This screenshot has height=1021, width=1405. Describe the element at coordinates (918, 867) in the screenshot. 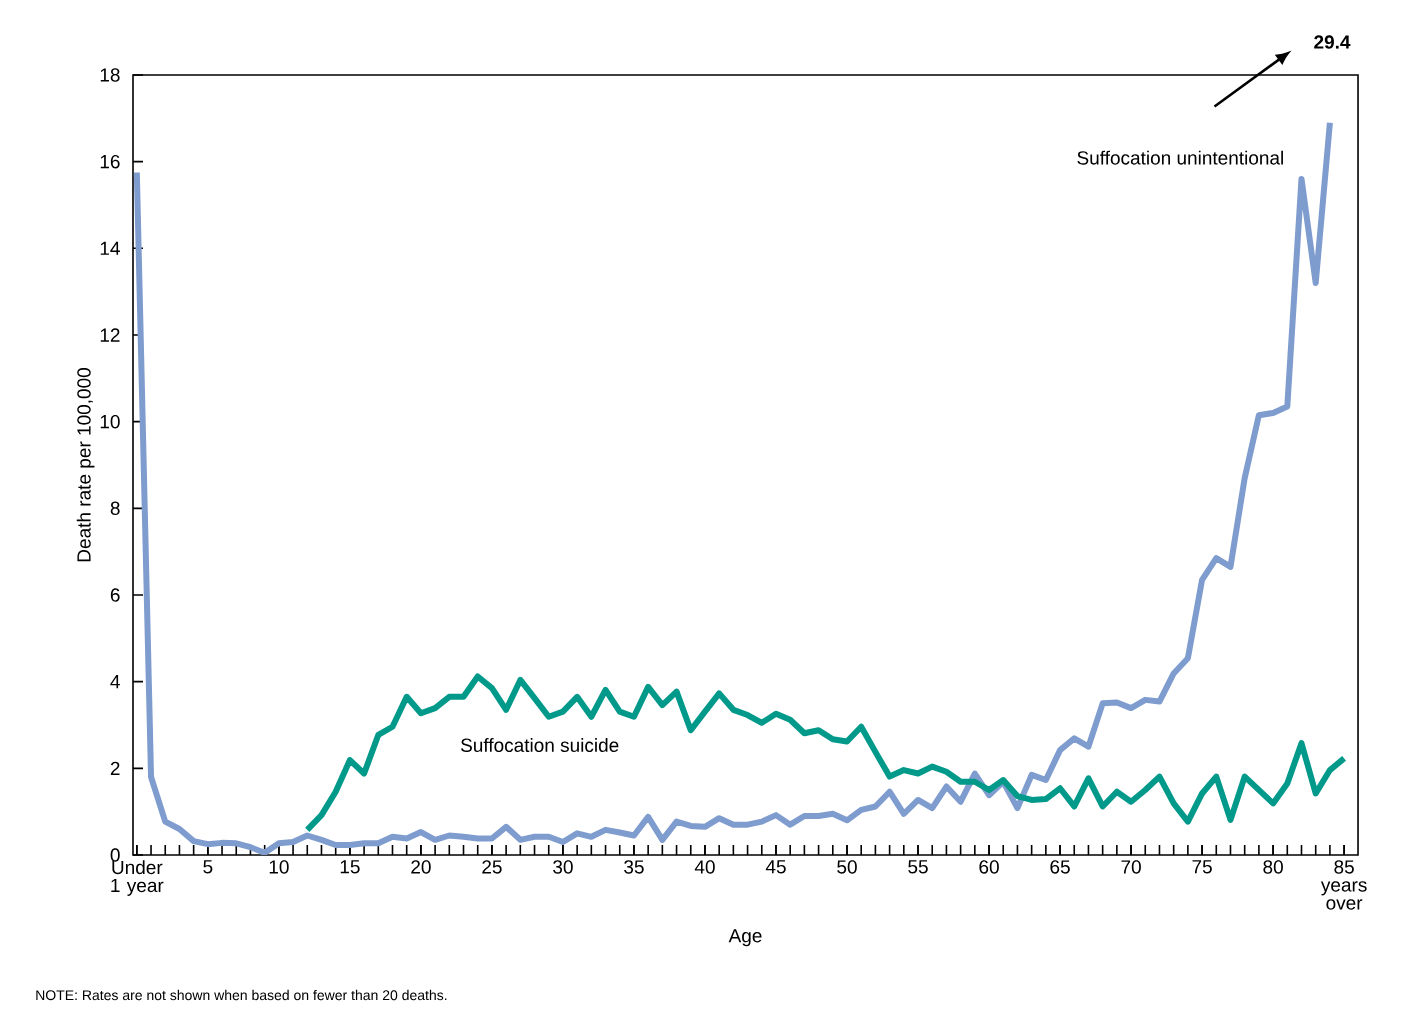

I see `x-tick-label: 55` at that location.